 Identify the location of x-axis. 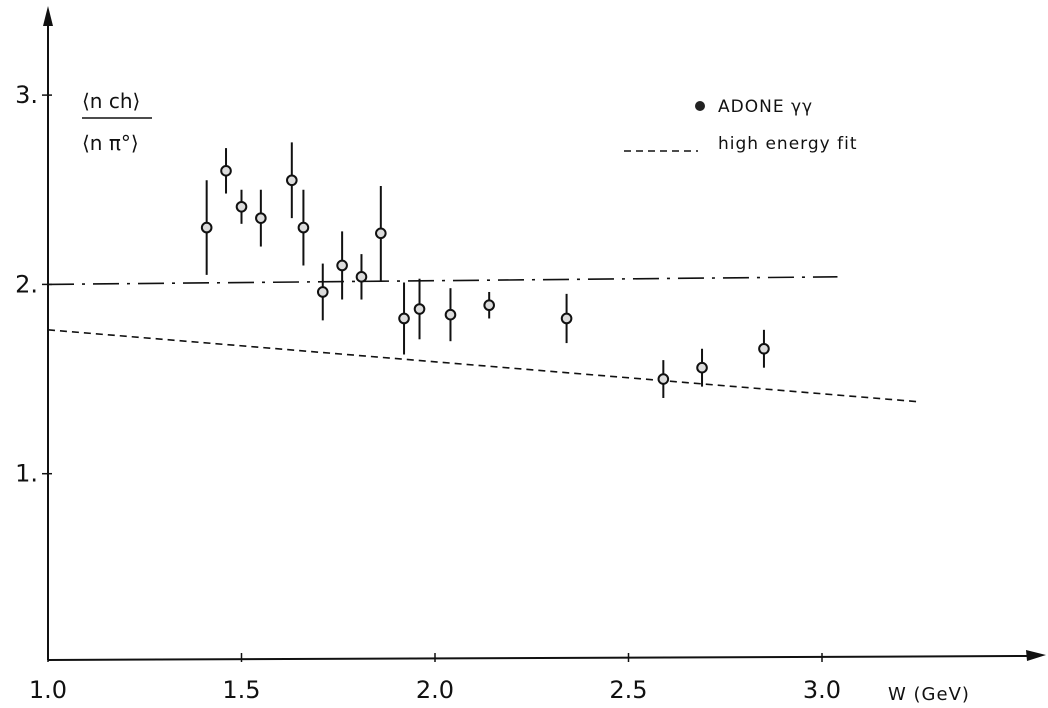
(539, 658).